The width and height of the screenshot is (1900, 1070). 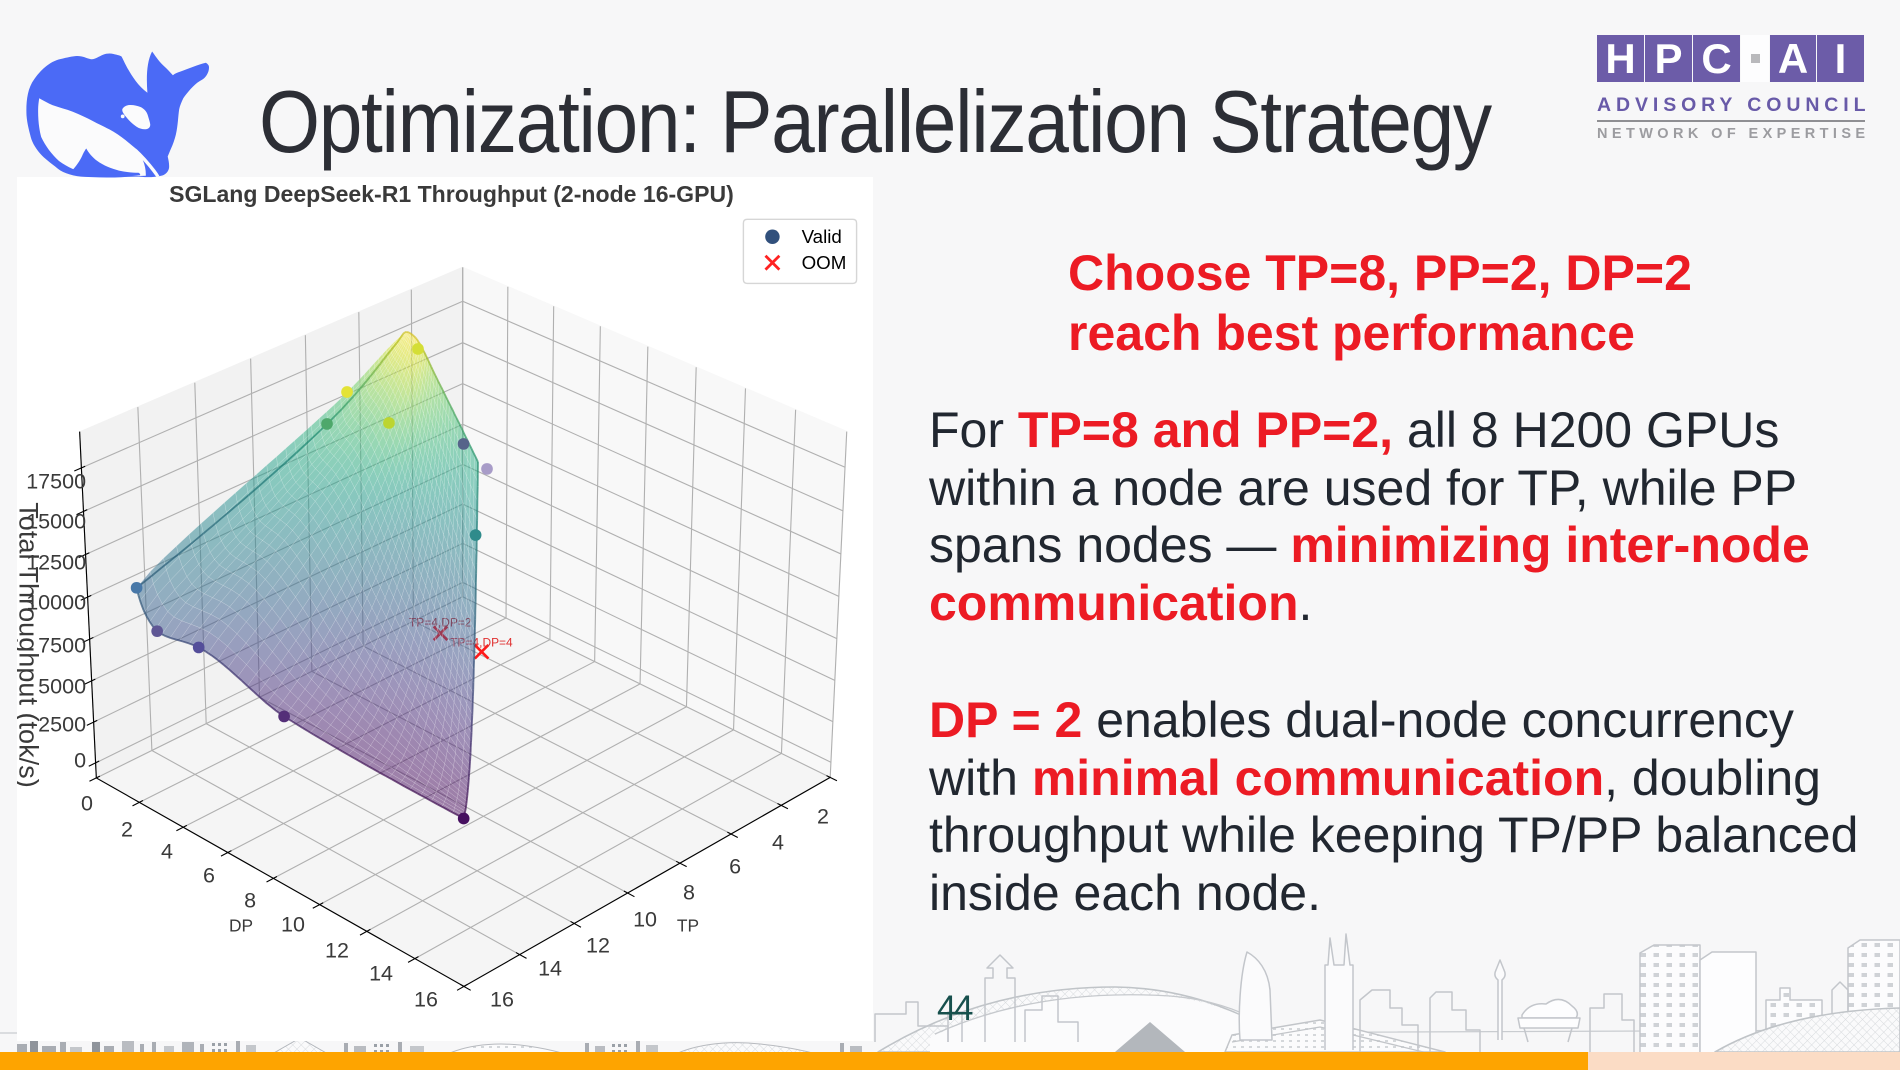 What do you see at coordinates (822, 236) in the screenshot?
I see `svg-text: Valid` at bounding box center [822, 236].